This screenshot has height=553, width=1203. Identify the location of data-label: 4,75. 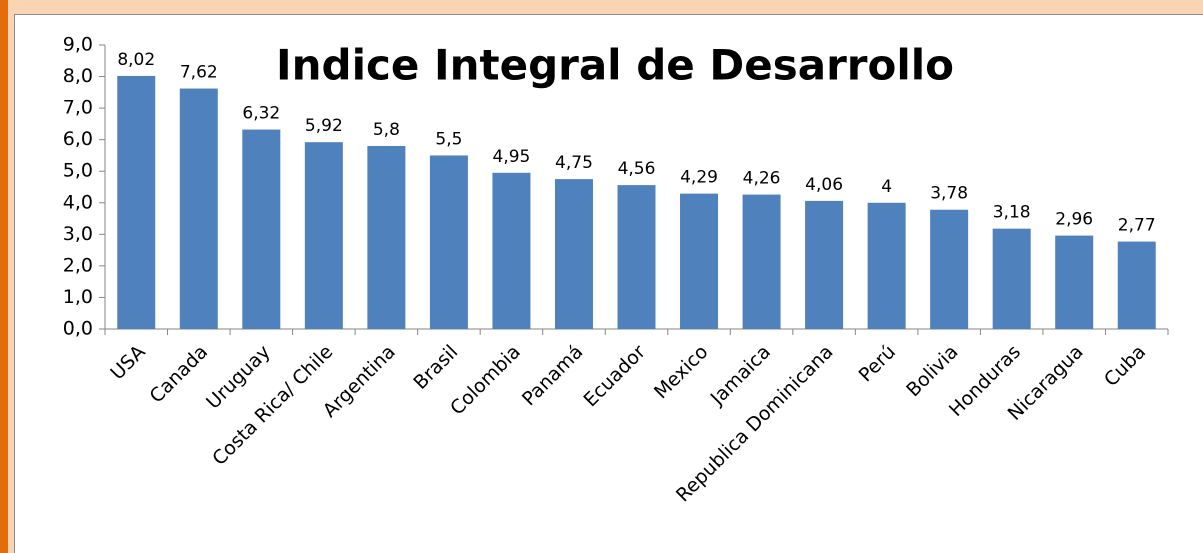
(574, 163).